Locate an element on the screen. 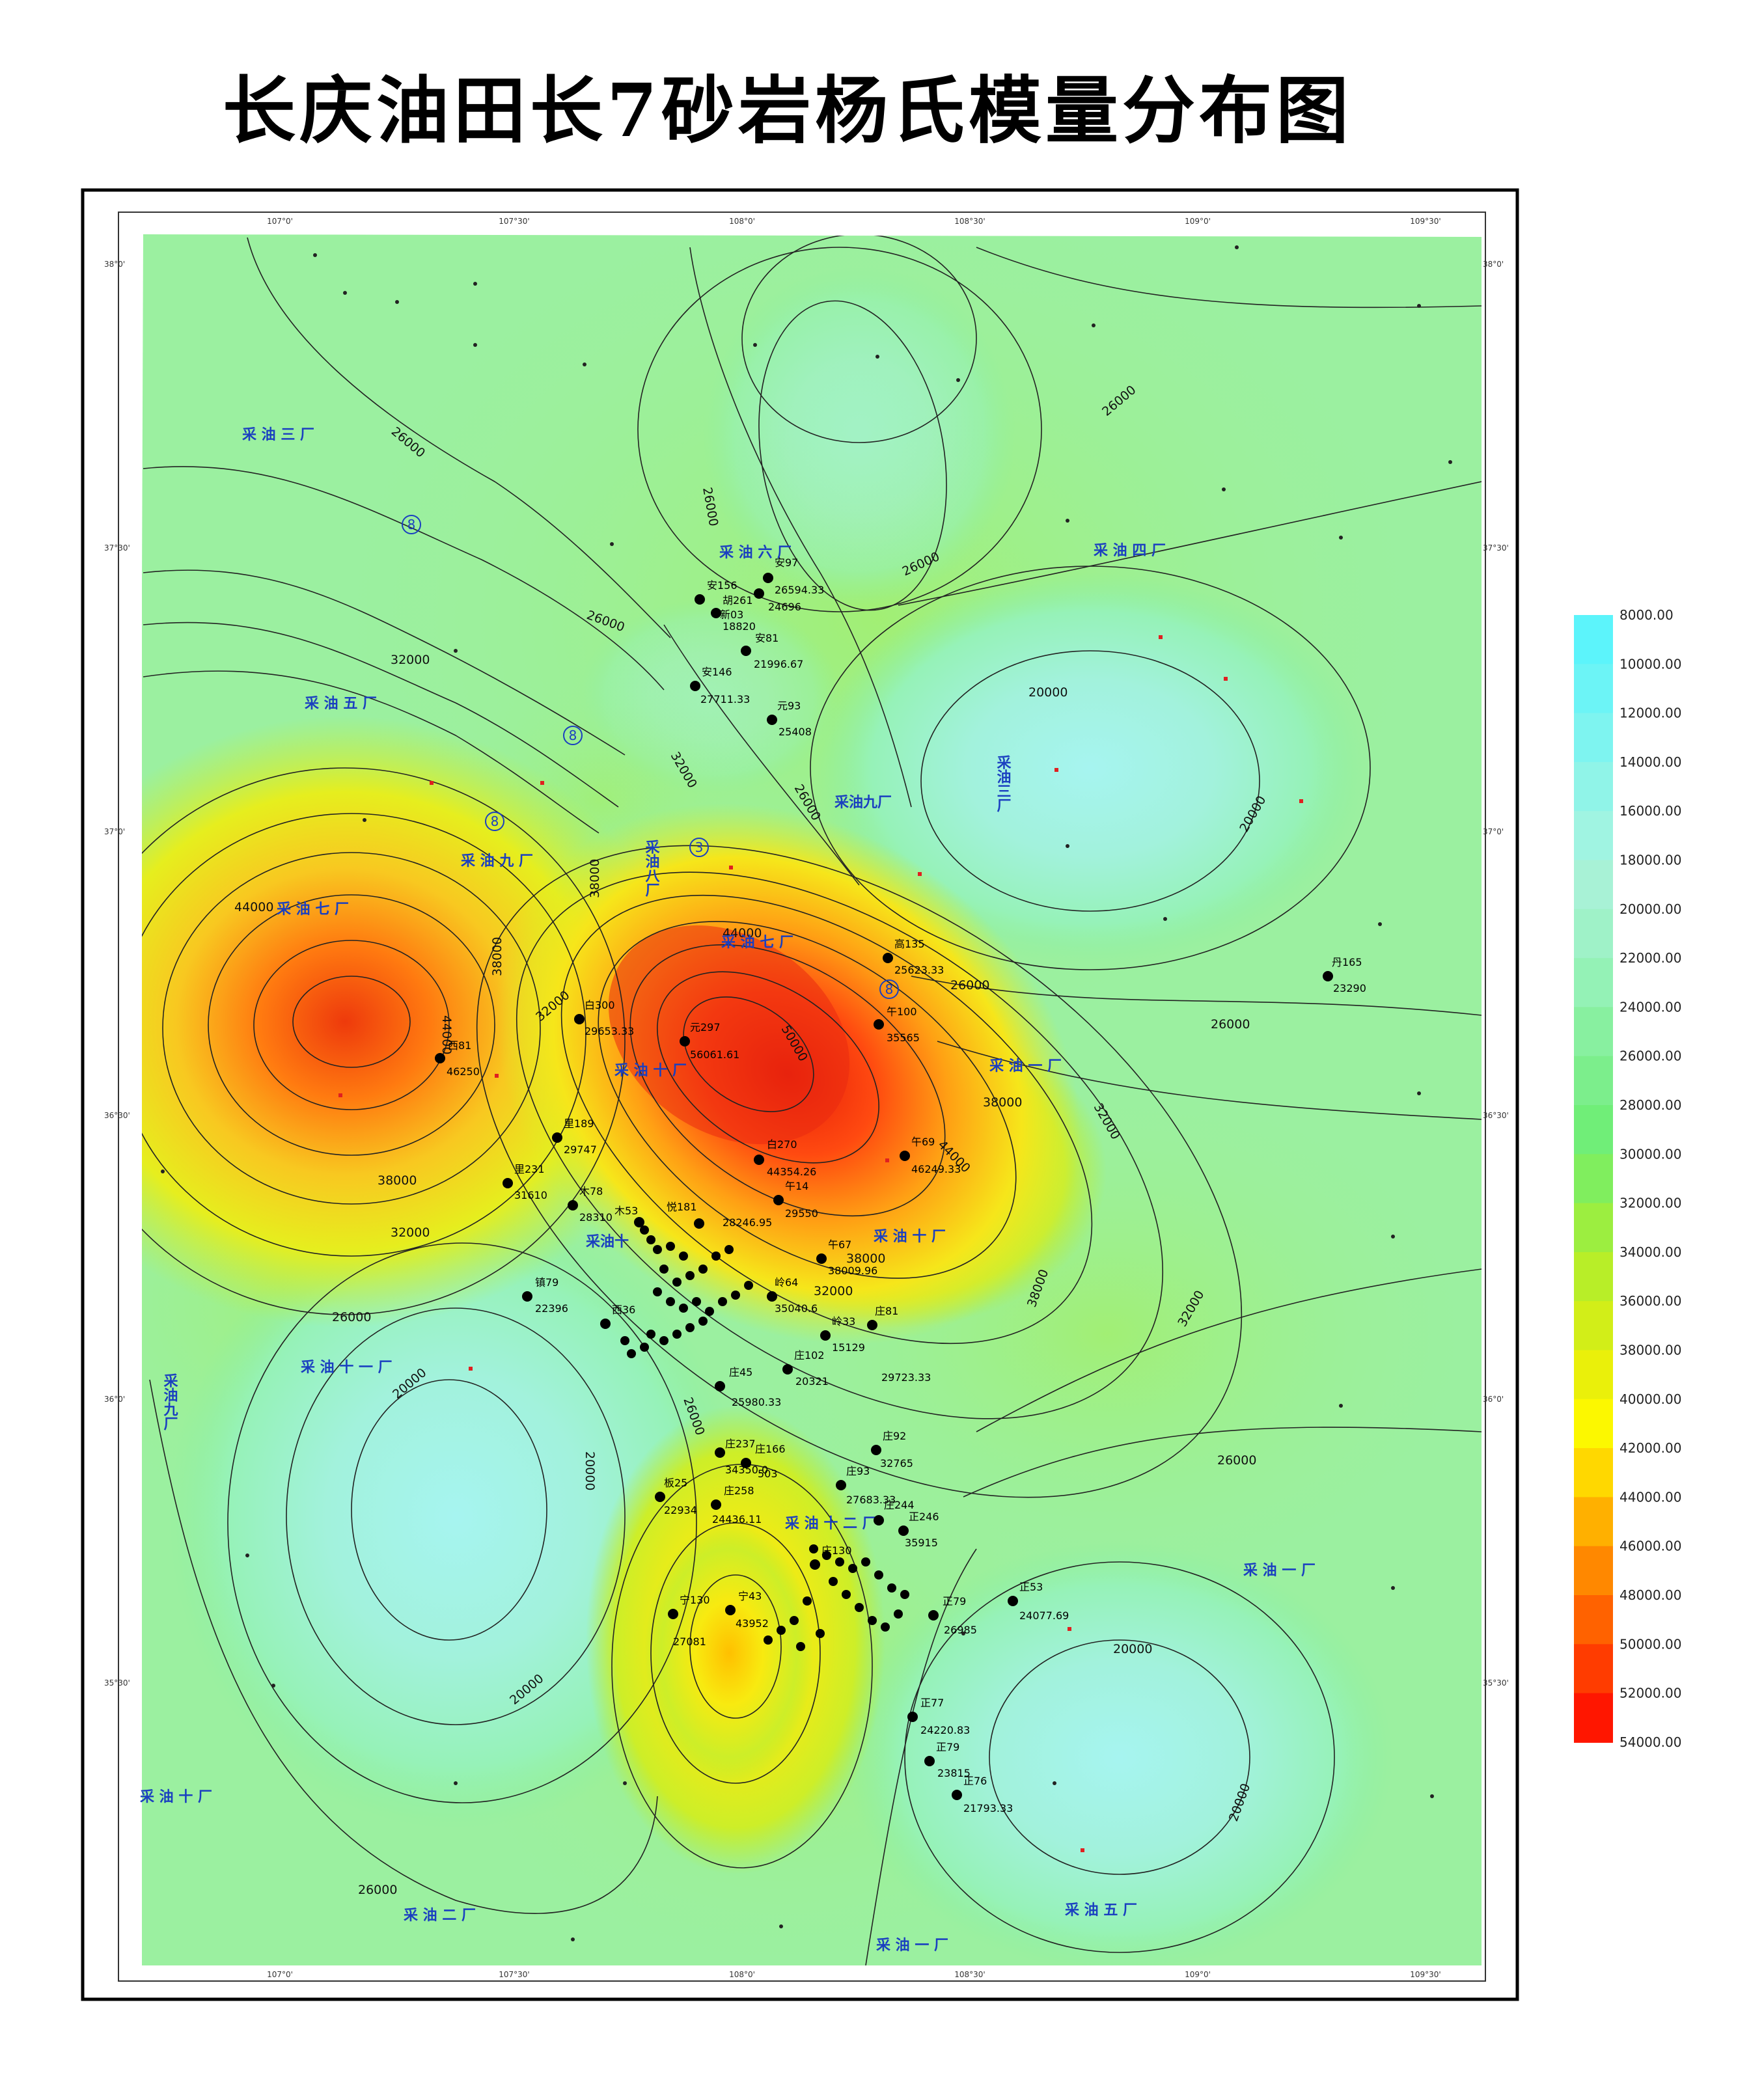 This screenshot has height=2093, width=1764. well: 岭33 15129 is located at coordinates (842, 1334).